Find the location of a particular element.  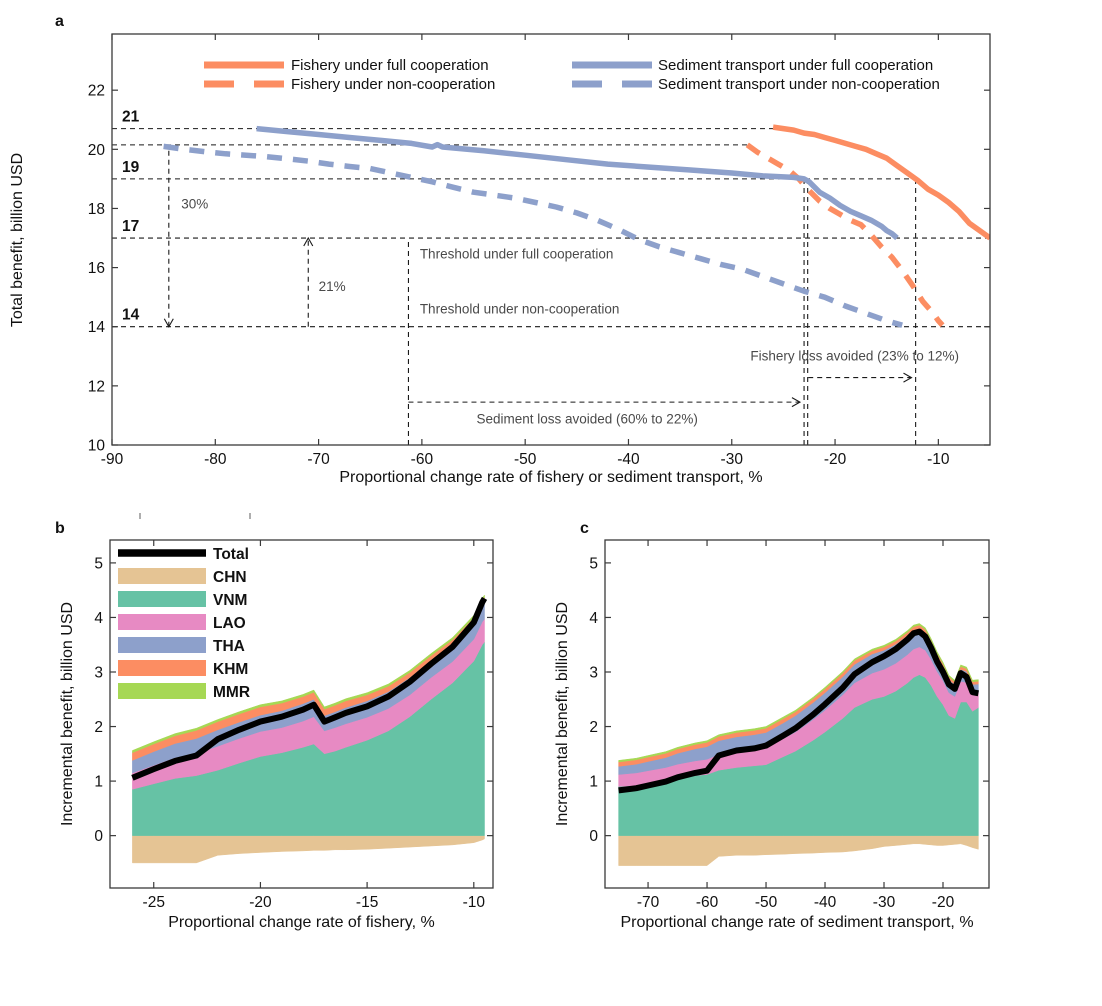

y-tick-label: 14 is located at coordinates (97, 327).